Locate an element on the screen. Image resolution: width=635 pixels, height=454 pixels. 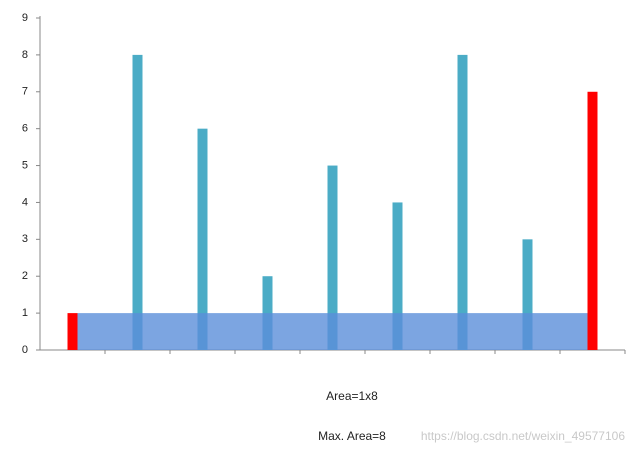
y-tick-label: 5 is located at coordinates (25, 165).